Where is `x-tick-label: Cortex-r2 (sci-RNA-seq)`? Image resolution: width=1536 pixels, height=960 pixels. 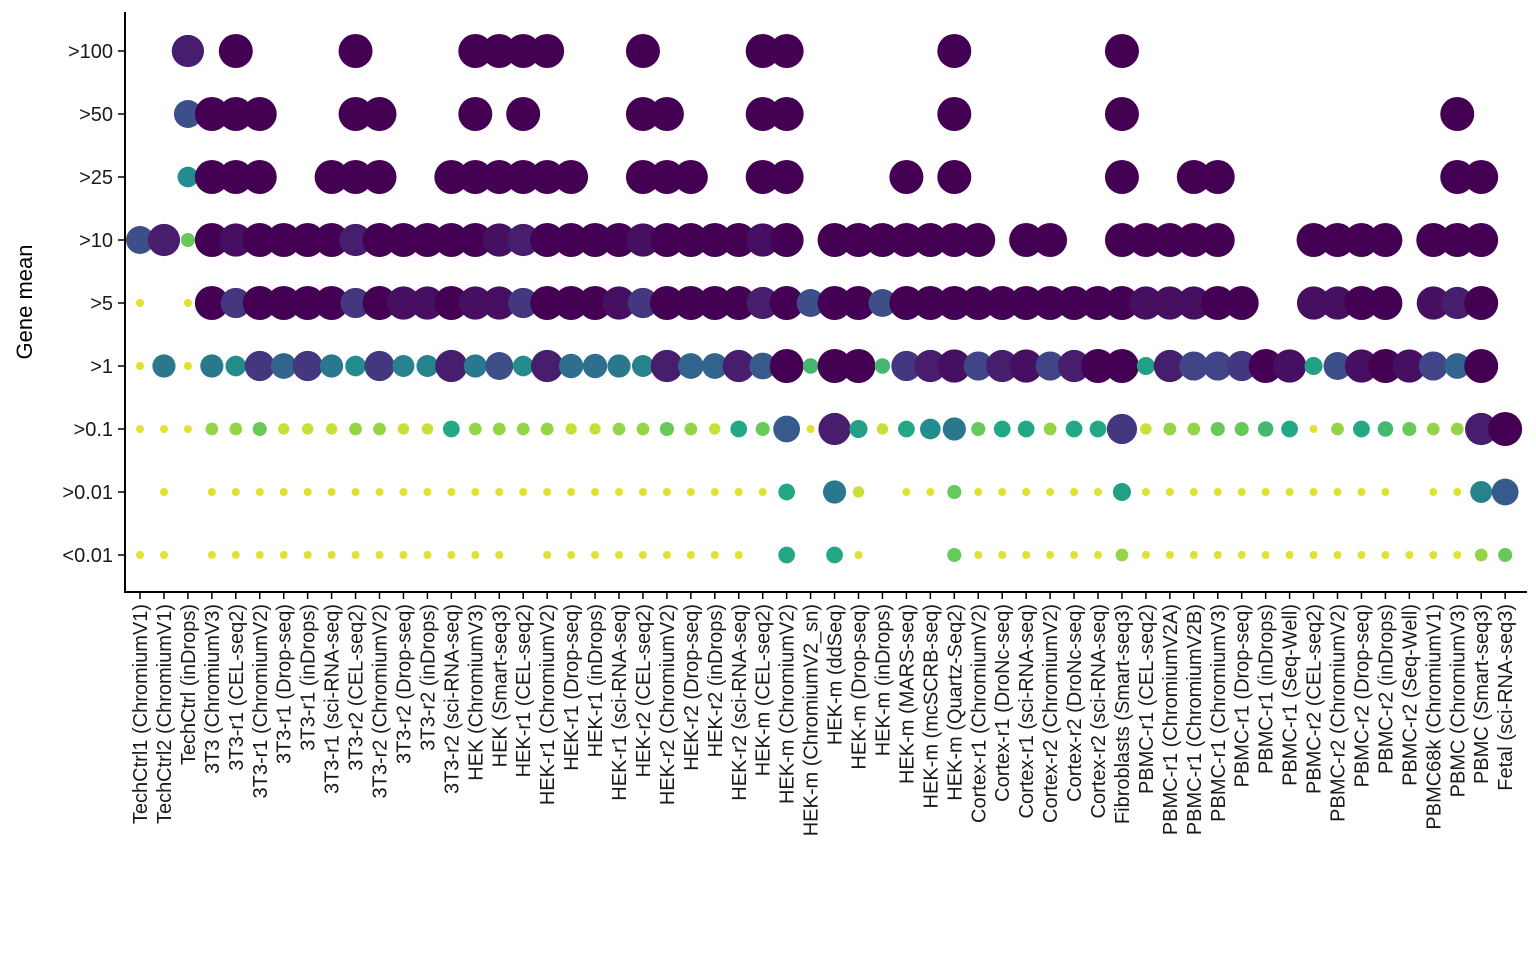
x-tick-label: Cortex-r2 (sci-RNA-seq) is located at coordinates (1099, 711).